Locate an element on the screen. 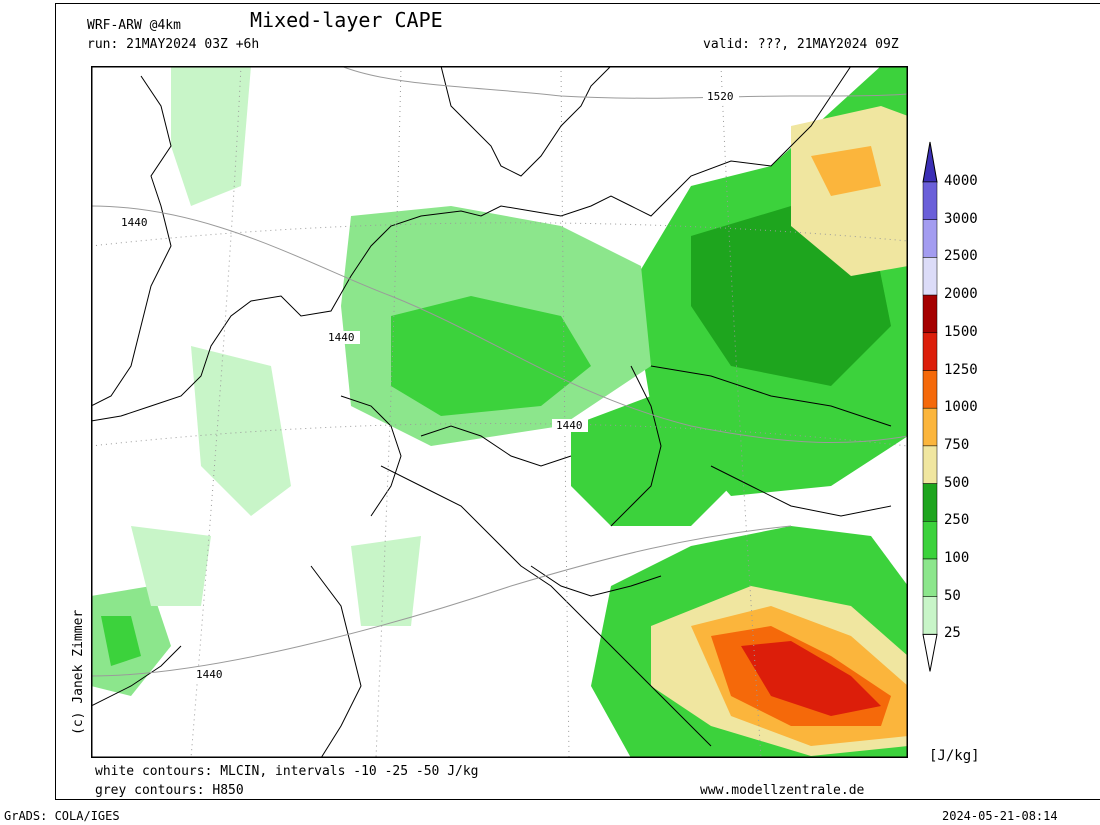 The width and height of the screenshot is (1100, 825). colorbar-tick-label: 25 is located at coordinates (952, 633).